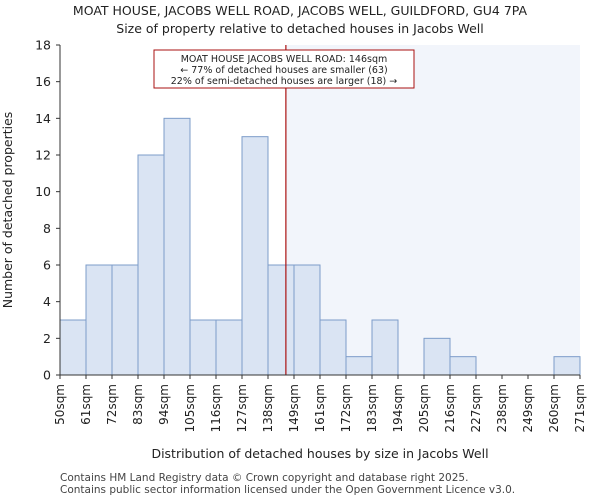 The height and width of the screenshot is (500, 600). Describe the element at coordinates (86, 404) in the screenshot. I see `x-tick-label: 61sqm` at that location.